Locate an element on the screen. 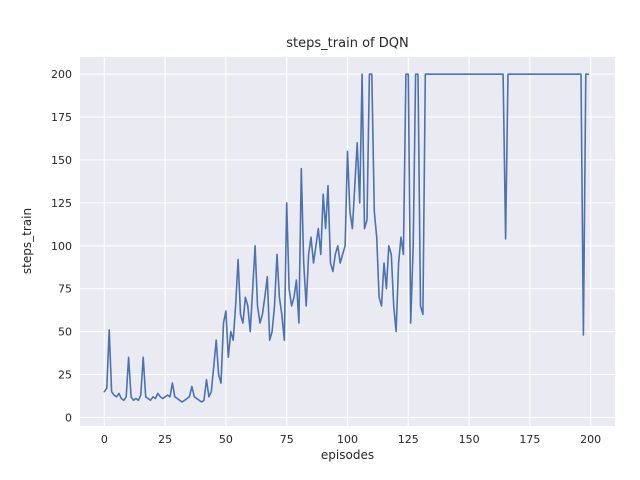  y-tick-label: 75 is located at coordinates (65, 289).